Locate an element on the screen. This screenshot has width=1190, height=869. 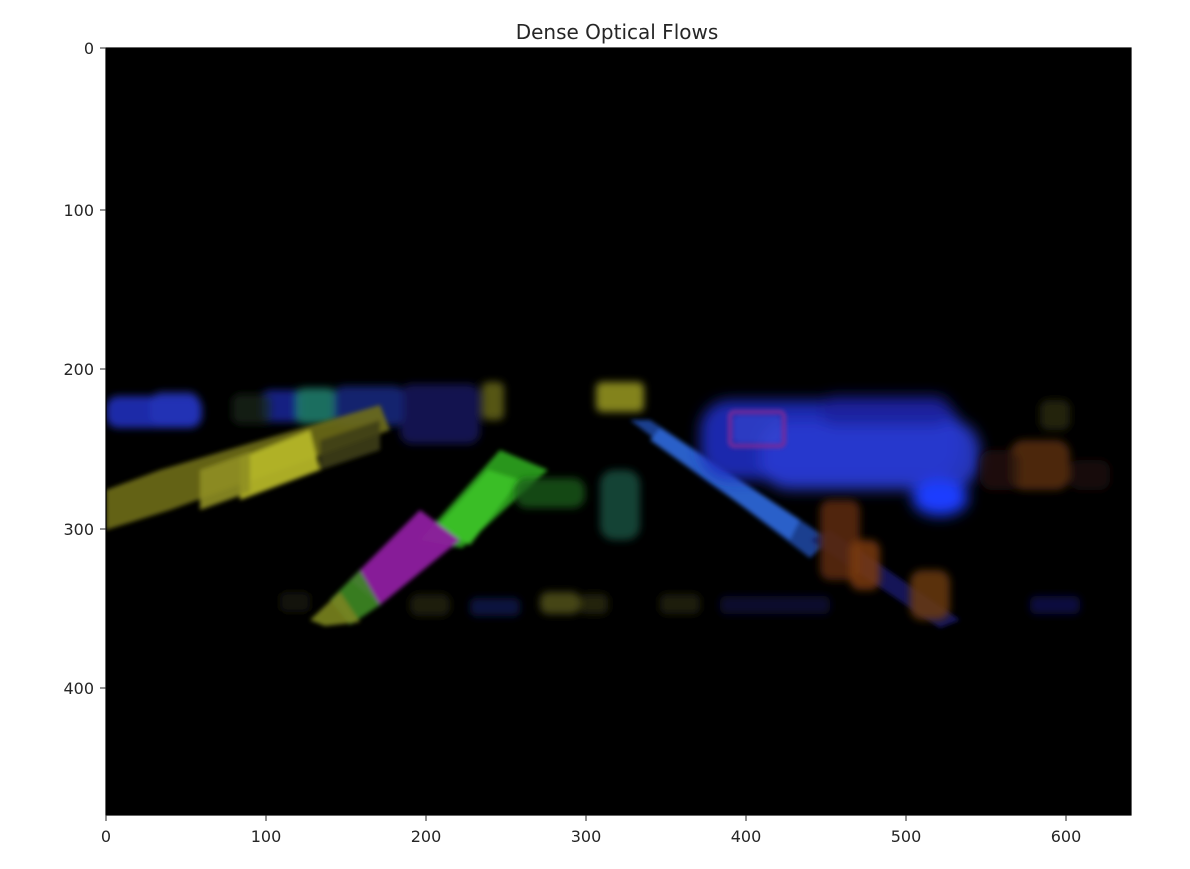
flow-region-yellow-stripe is located at coordinates (248, 467).